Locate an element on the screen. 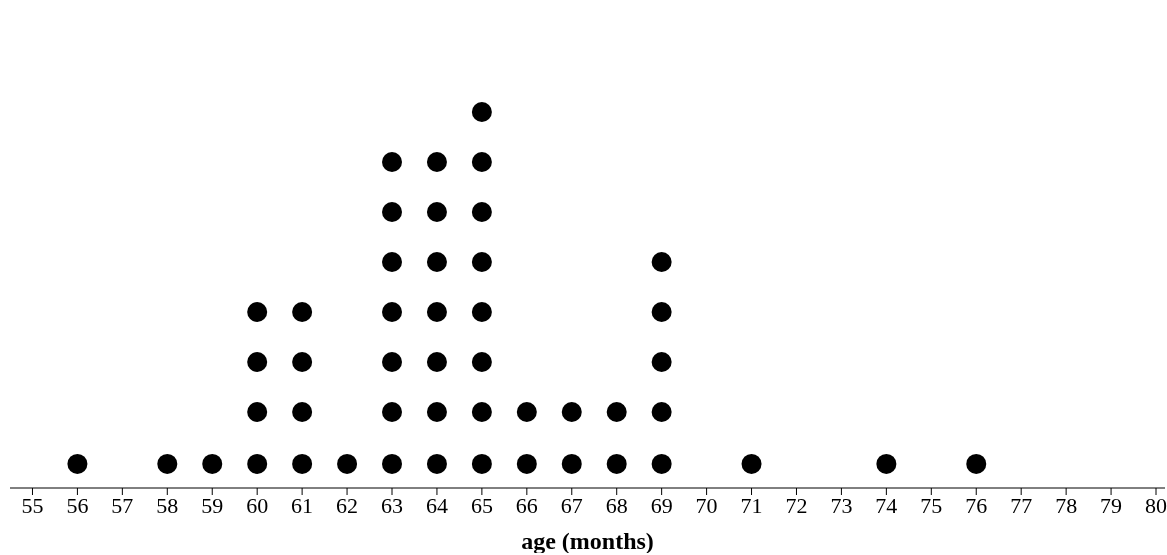  x-tick-label: 63 is located at coordinates (392, 505).